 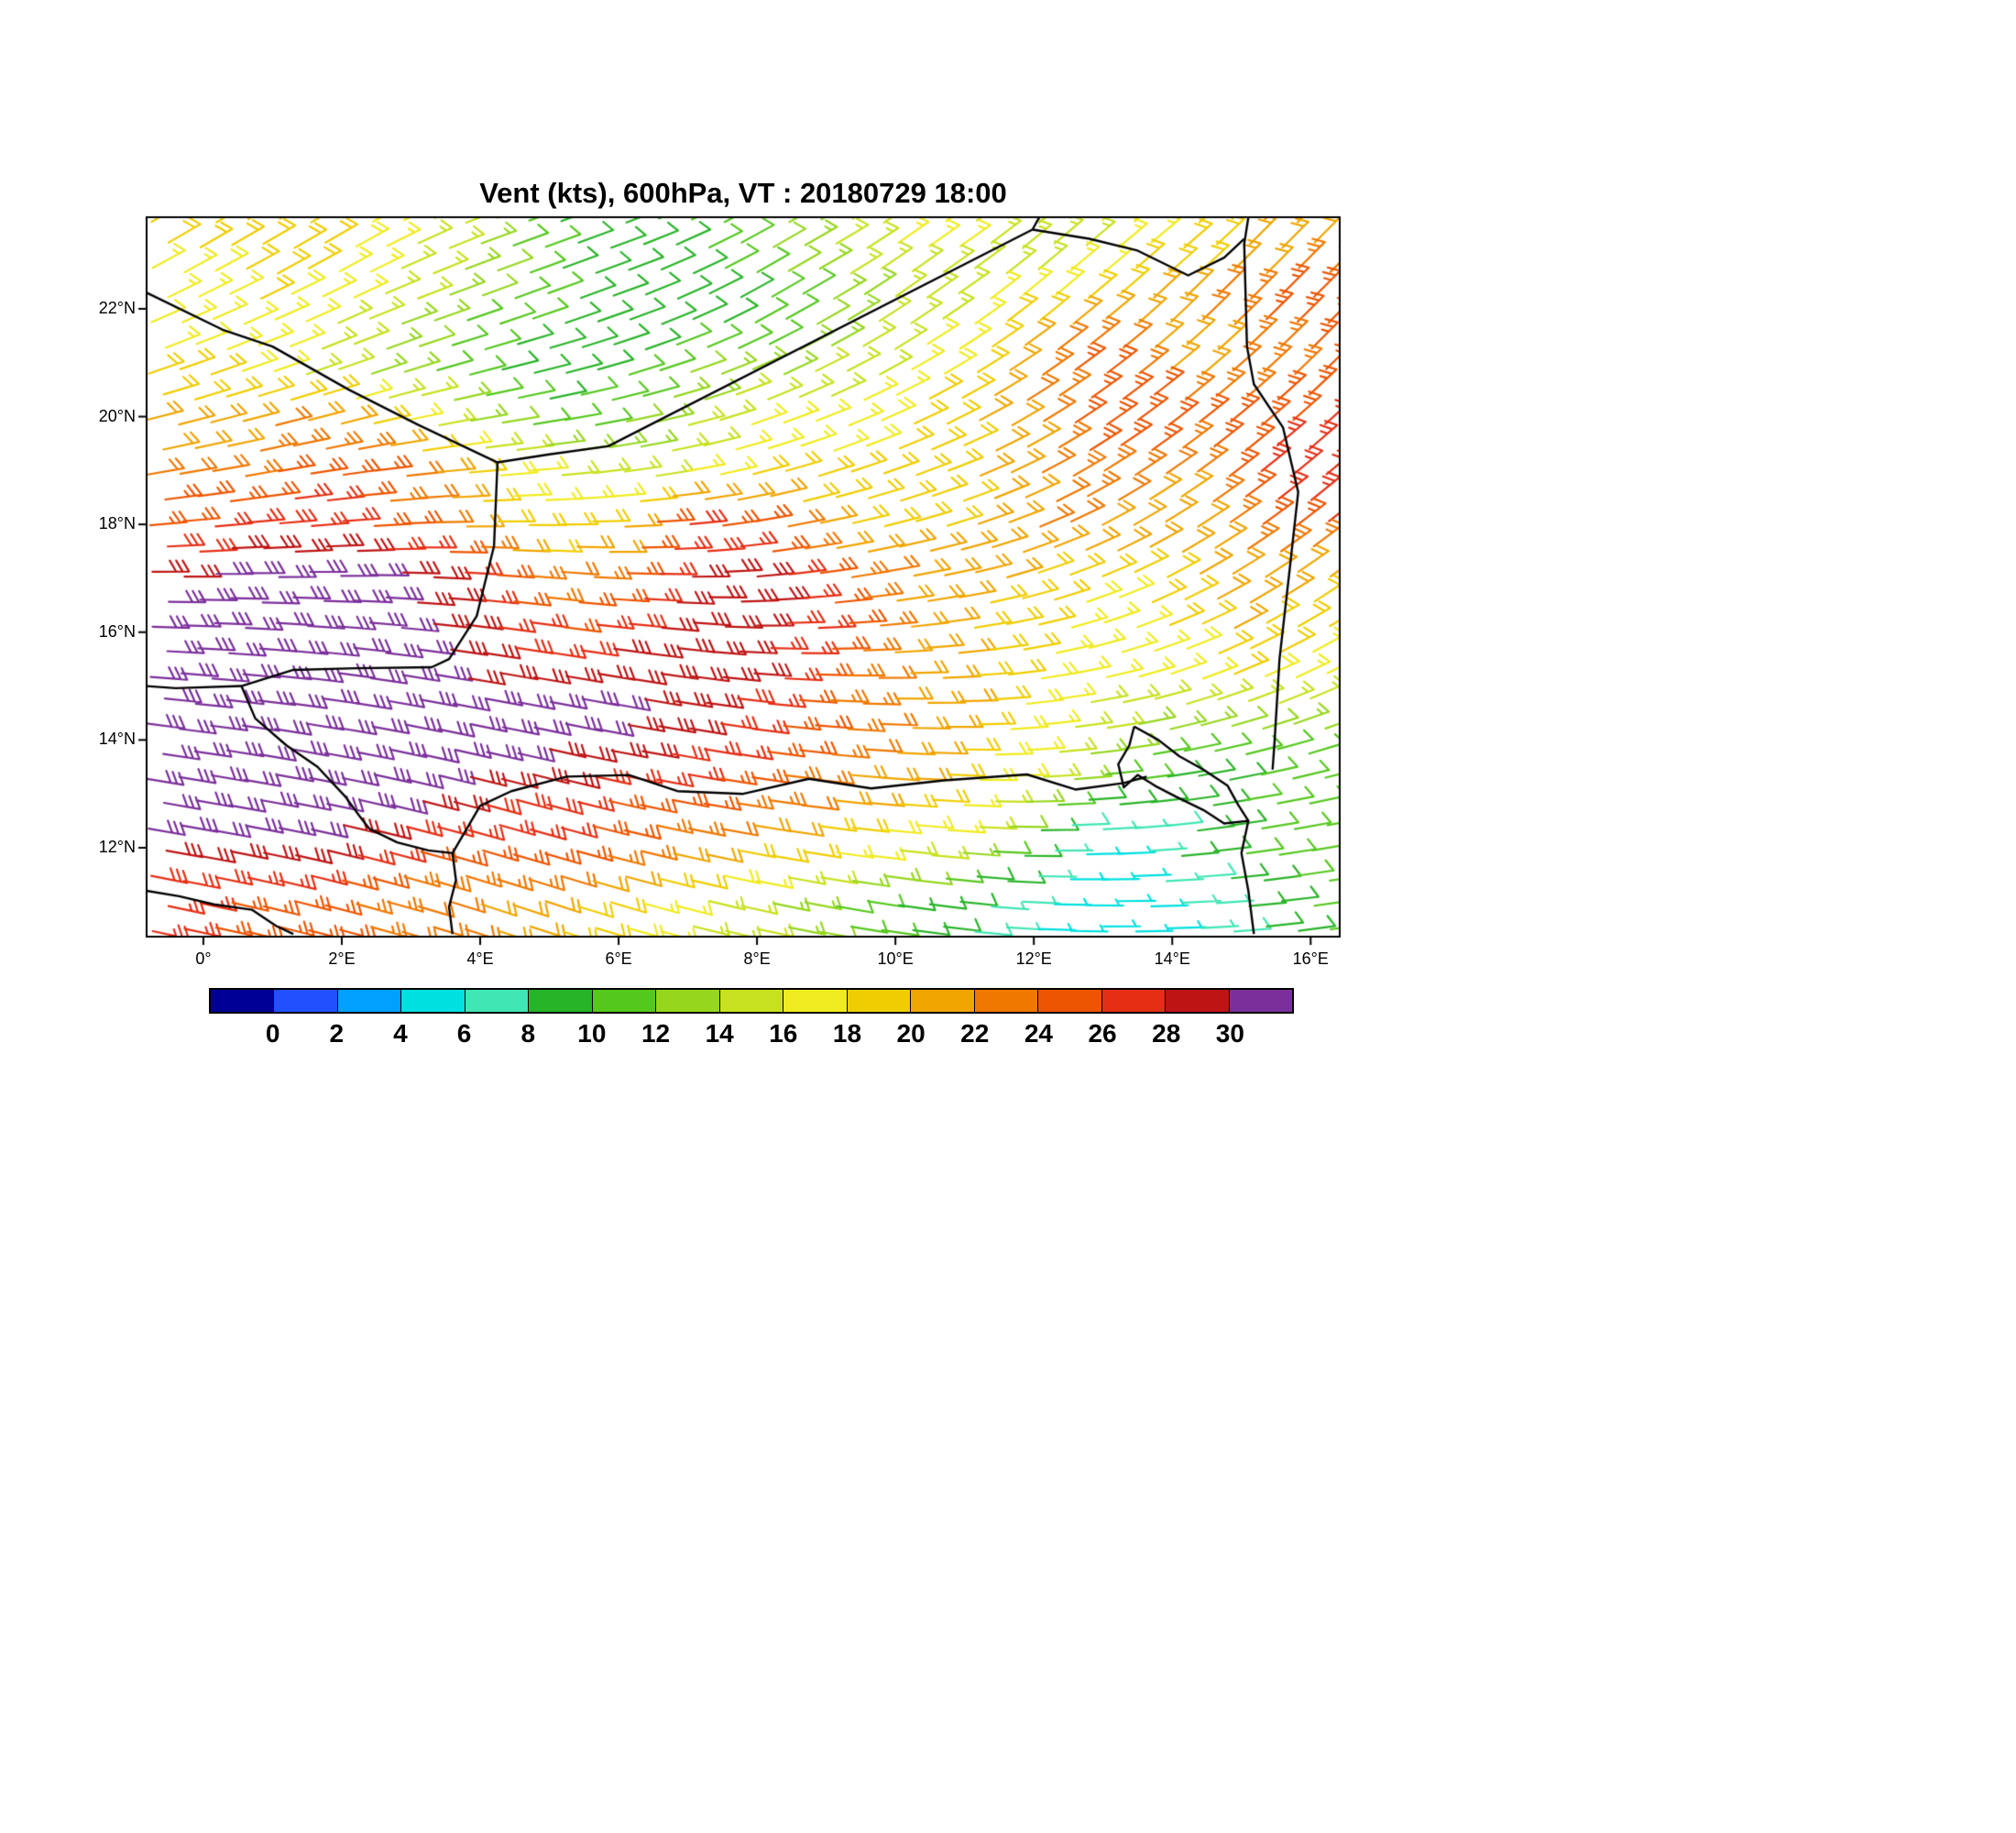 I want to click on wind-speed-colorbar, so click(x=751, y=1001).